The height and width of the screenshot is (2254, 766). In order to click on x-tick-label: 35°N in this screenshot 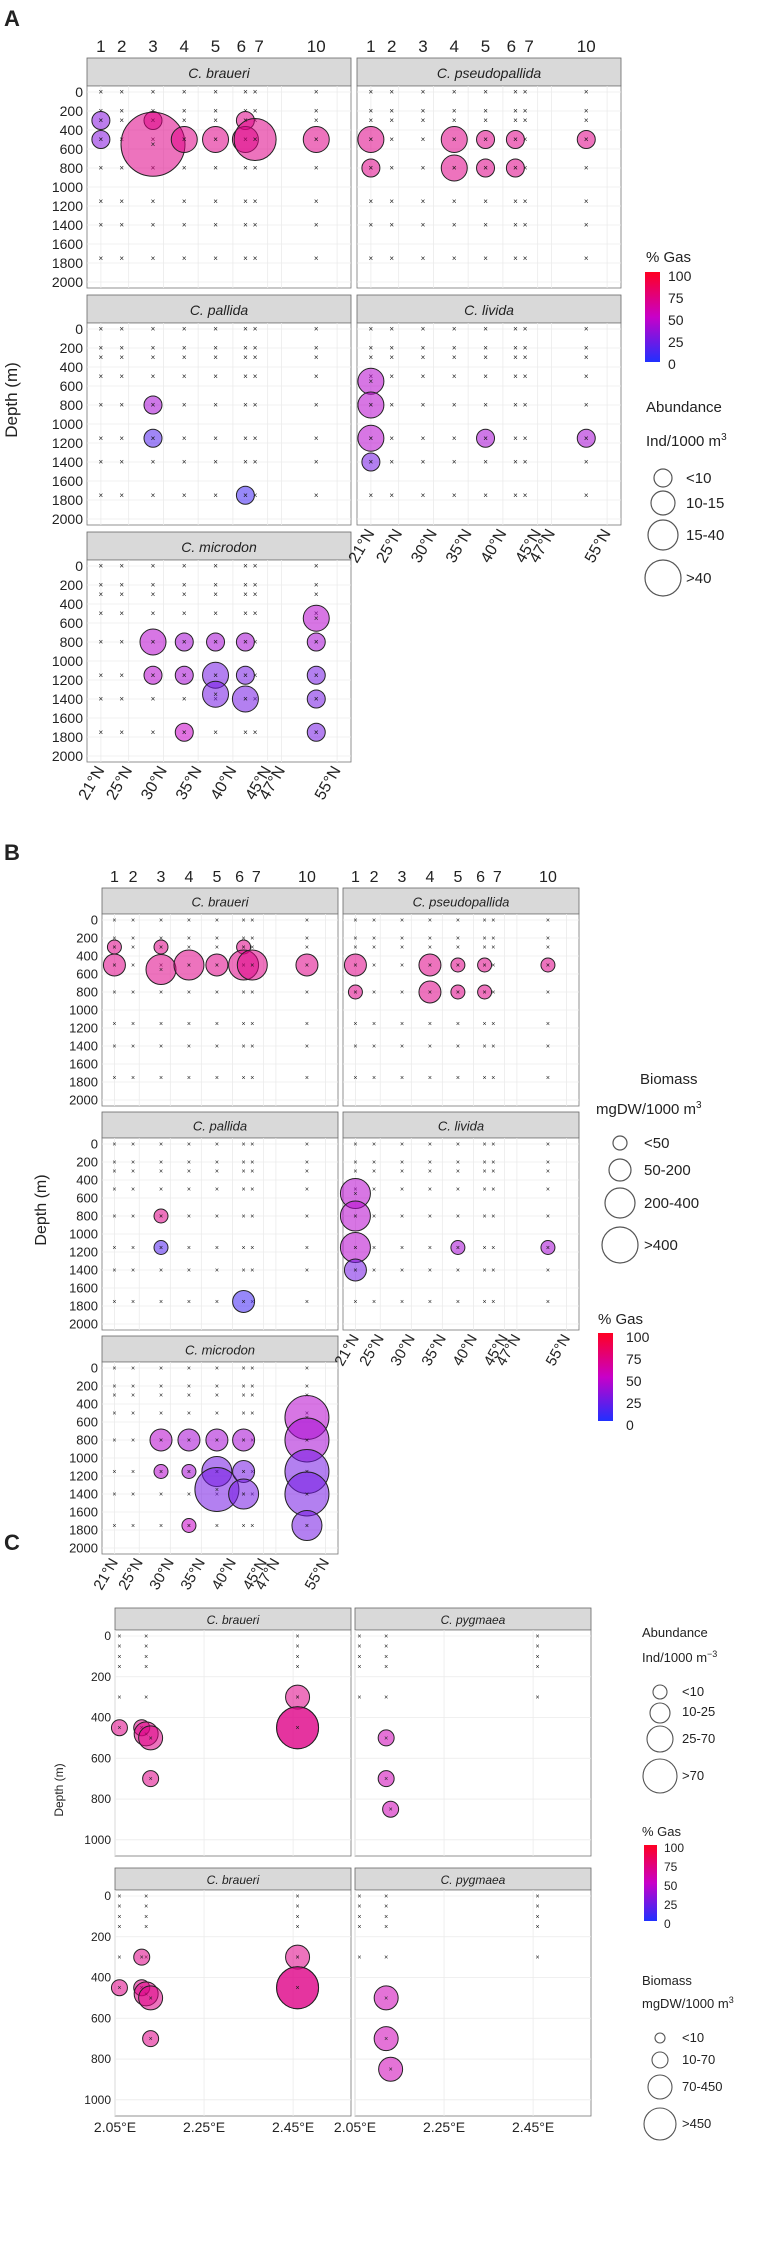, I will do `click(192, 1575)`.